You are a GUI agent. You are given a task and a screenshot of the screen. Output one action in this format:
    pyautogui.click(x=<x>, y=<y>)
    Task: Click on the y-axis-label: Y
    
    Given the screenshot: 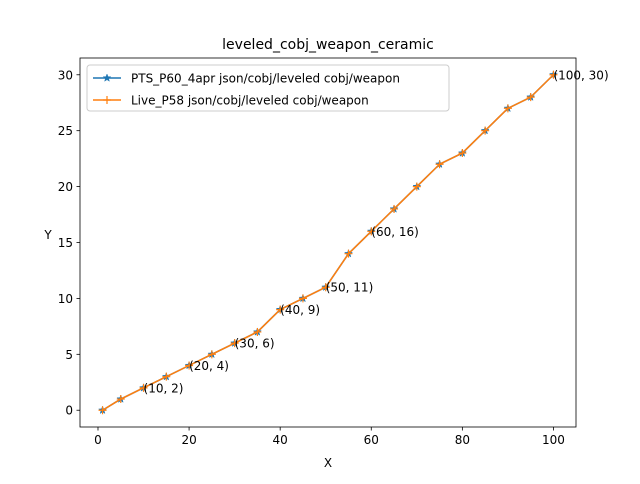 What is the action you would take?
    pyautogui.click(x=47, y=235)
    